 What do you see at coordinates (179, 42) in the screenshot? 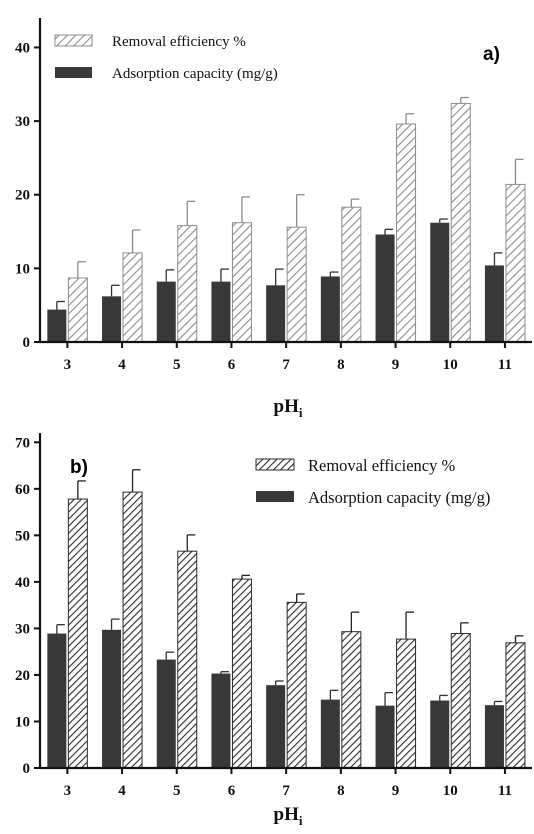
I see `legend-label-removal-efficiency-a: Removal efficiency %` at bounding box center [179, 42].